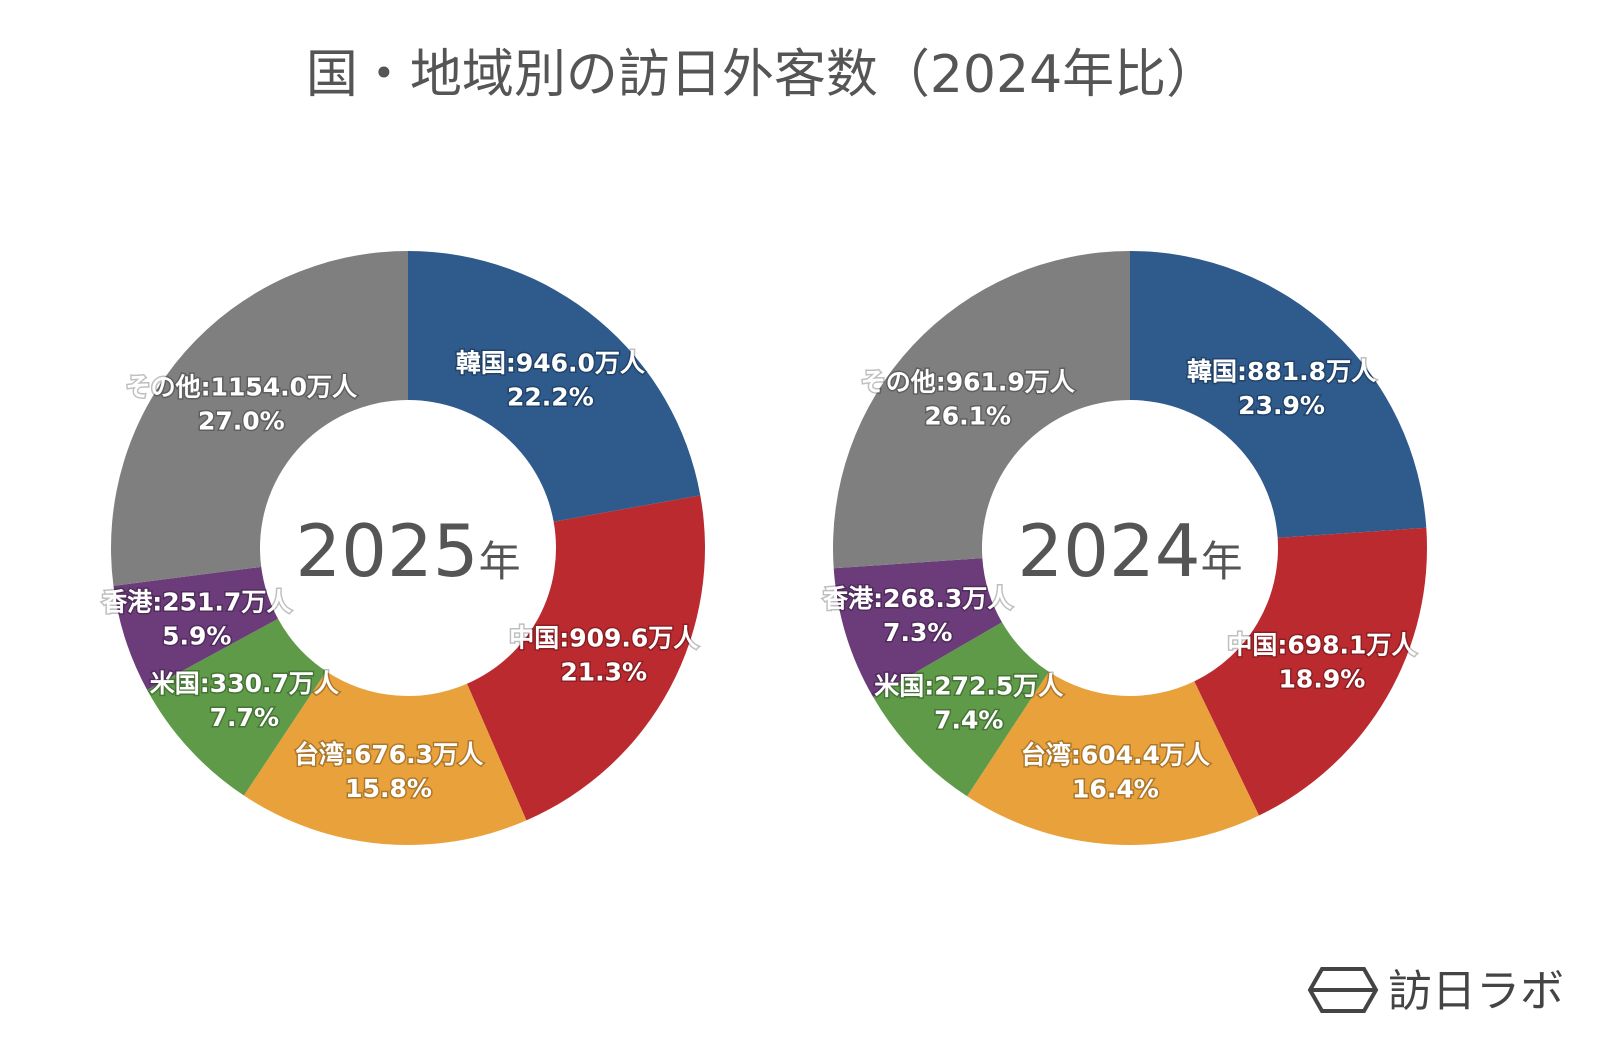 This screenshot has height=1048, width=1600. I want to click on data-label-share: 7.3%, so click(917, 632).